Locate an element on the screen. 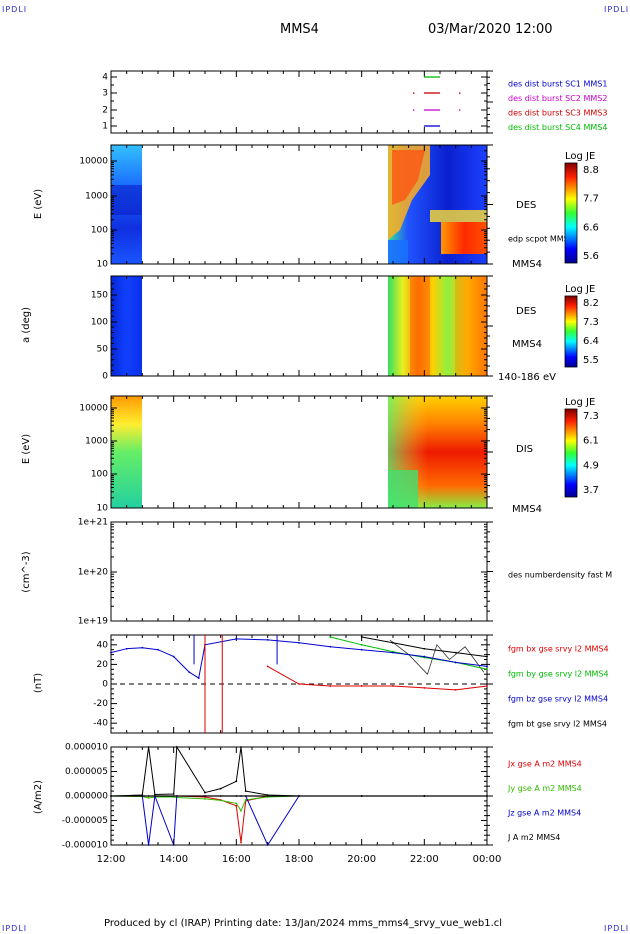 Image resolution: width=630 pixels, height=934 pixels. colorbar-tick-label: 7.7 is located at coordinates (591, 199).